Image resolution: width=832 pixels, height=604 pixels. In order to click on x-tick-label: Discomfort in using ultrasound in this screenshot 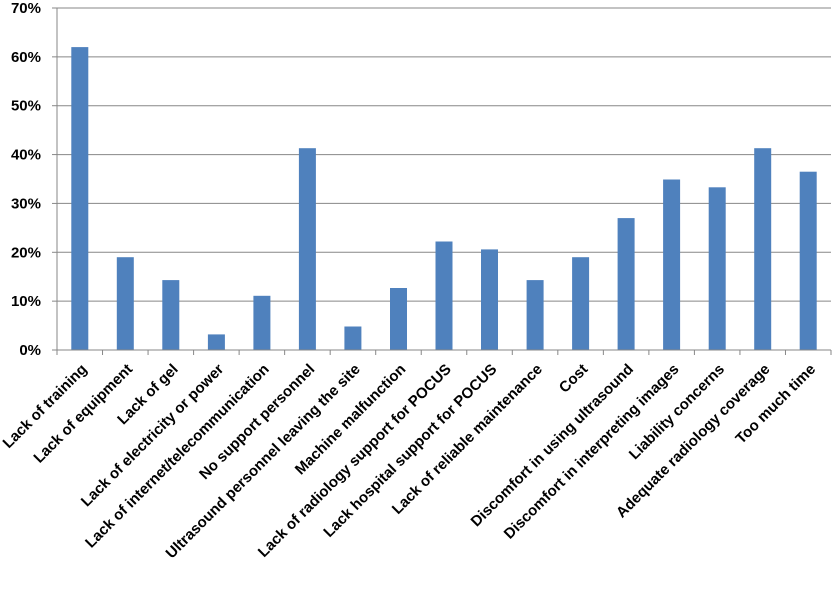, I will do `click(552, 445)`.